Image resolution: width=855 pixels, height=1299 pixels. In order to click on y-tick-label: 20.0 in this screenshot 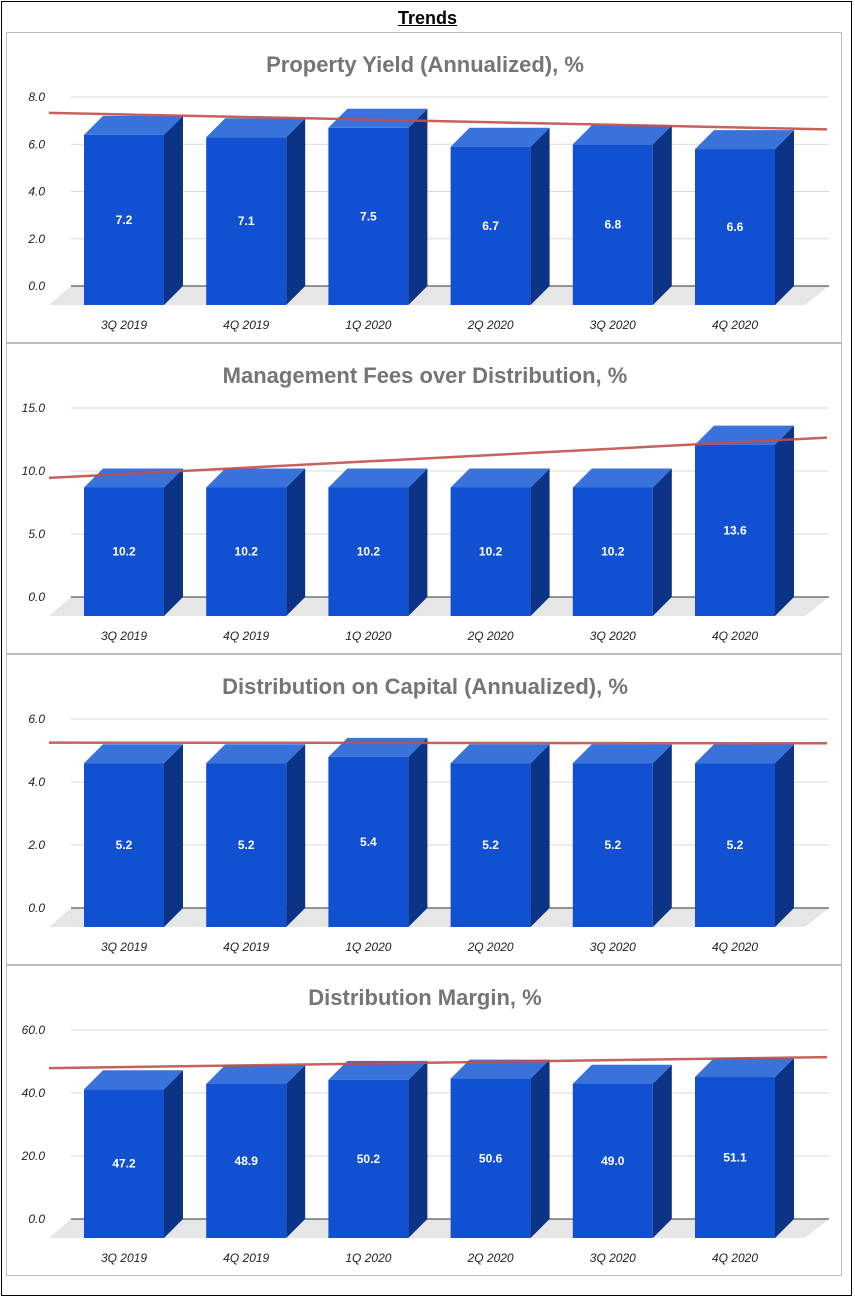, I will do `click(33, 1156)`.